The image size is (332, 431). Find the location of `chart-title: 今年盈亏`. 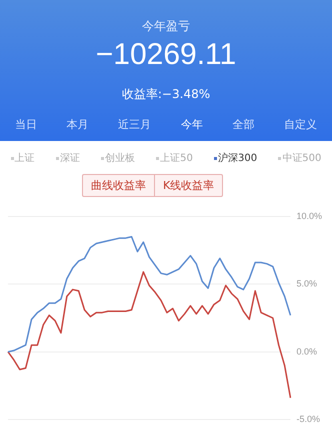

chart-title: 今年盈亏 is located at coordinates (166, 26).